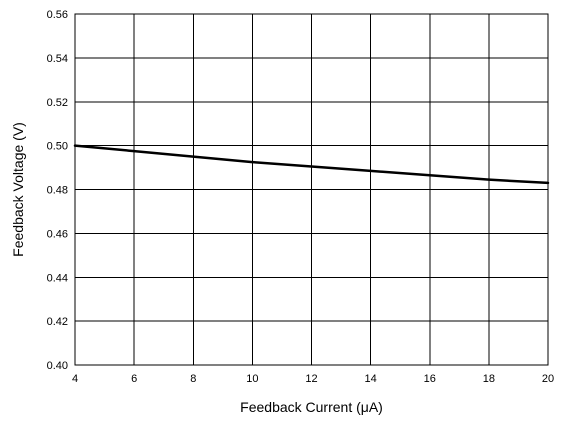  What do you see at coordinates (371, 379) in the screenshot?
I see `x-tick-label: 14` at bounding box center [371, 379].